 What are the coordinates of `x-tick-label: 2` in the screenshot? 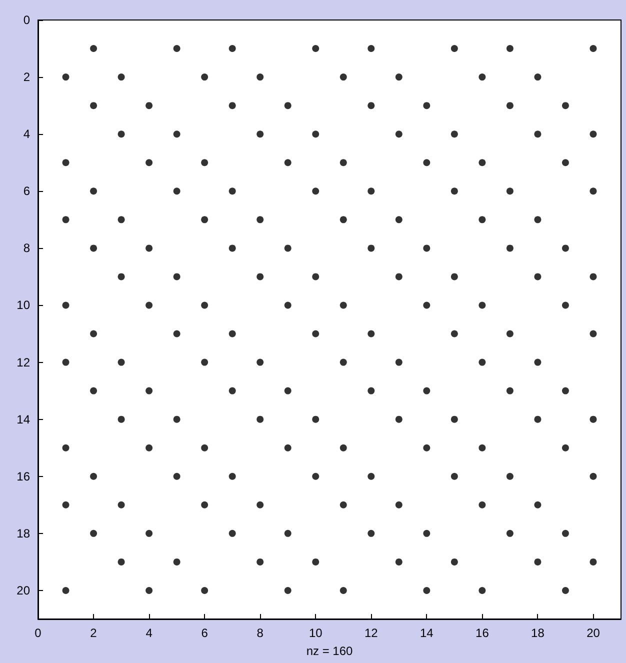 It's located at (94, 633).